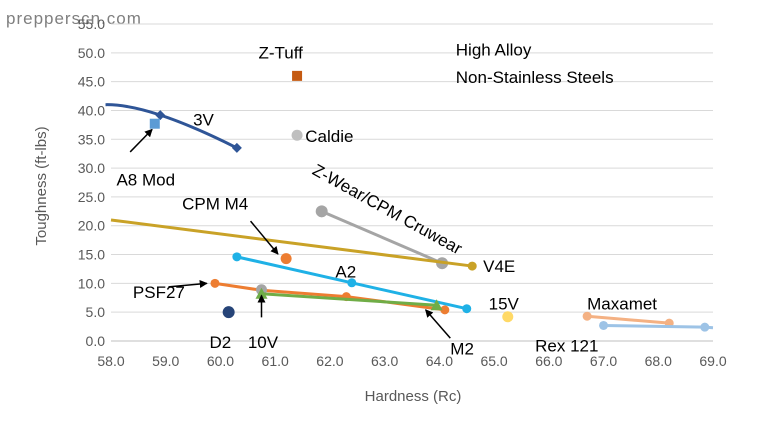 This screenshot has width=757, height=435. What do you see at coordinates (439, 361) in the screenshot?
I see `x-tick-label: 64.0` at bounding box center [439, 361].